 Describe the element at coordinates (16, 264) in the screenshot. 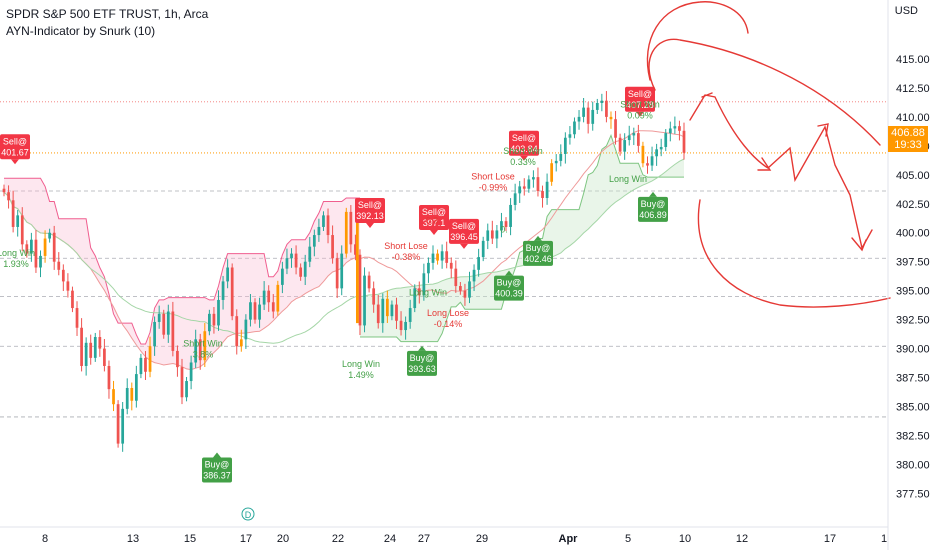

I see `trade-result-value: 1.93%` at that location.